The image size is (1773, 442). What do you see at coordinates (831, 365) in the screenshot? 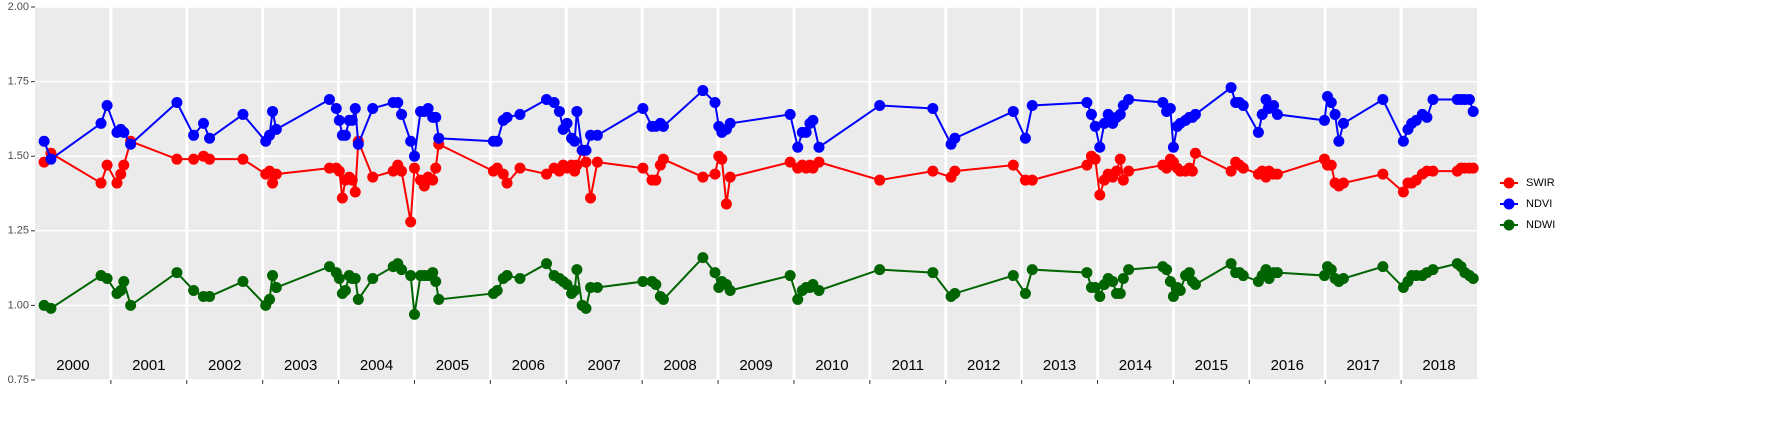
I see `year-label: 2010` at bounding box center [831, 365].